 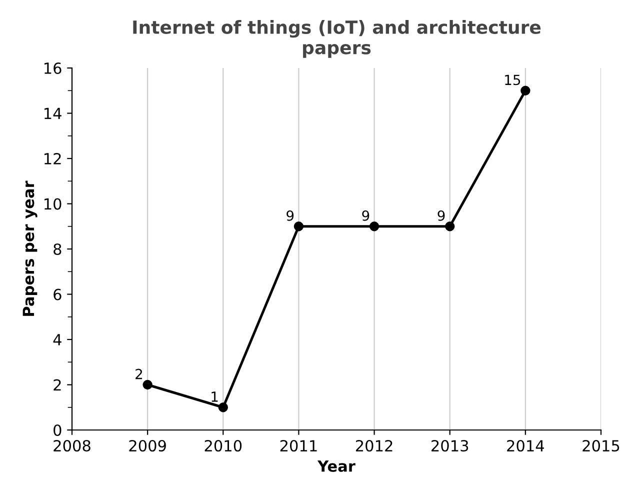 I want to click on y-tick-label: 8, so click(x=58, y=249).